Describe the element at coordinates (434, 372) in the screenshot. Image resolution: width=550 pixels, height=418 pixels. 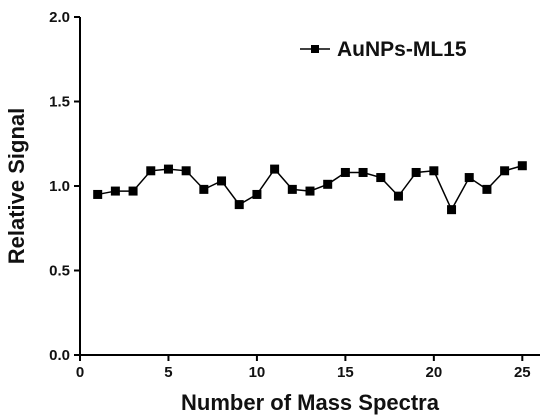
I see `x-tick-label: 20` at that location.